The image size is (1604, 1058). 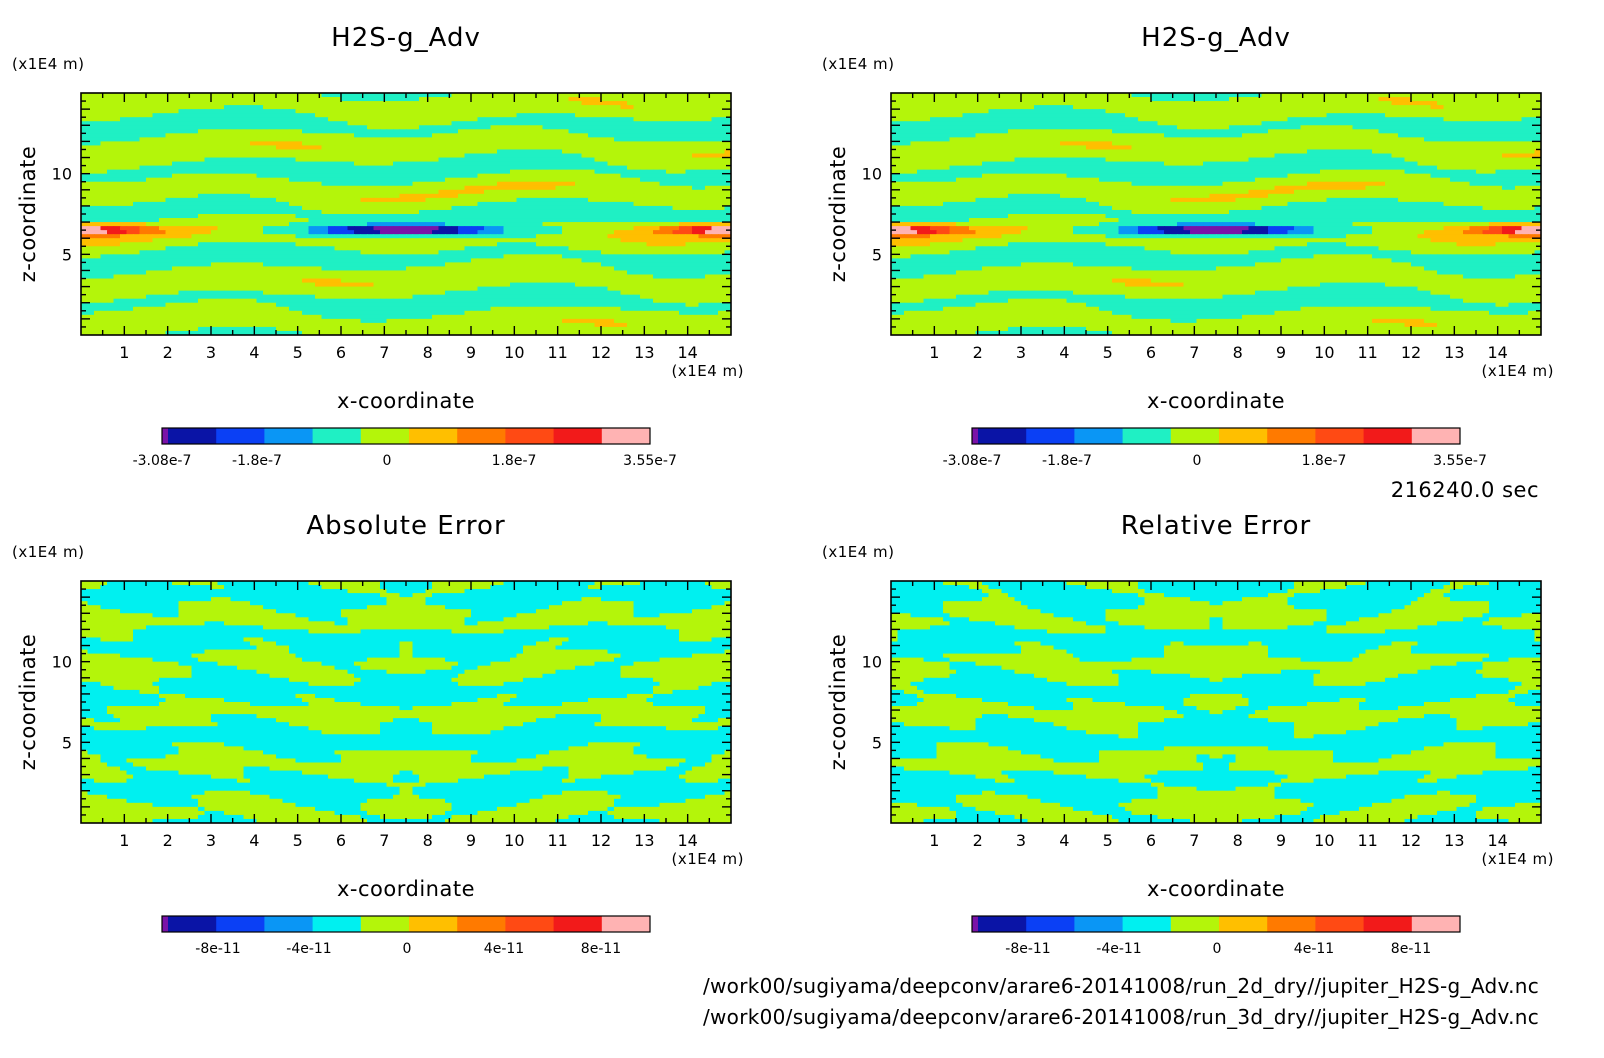 I want to click on colorbar-label: -8e-11, so click(x=217, y=949).